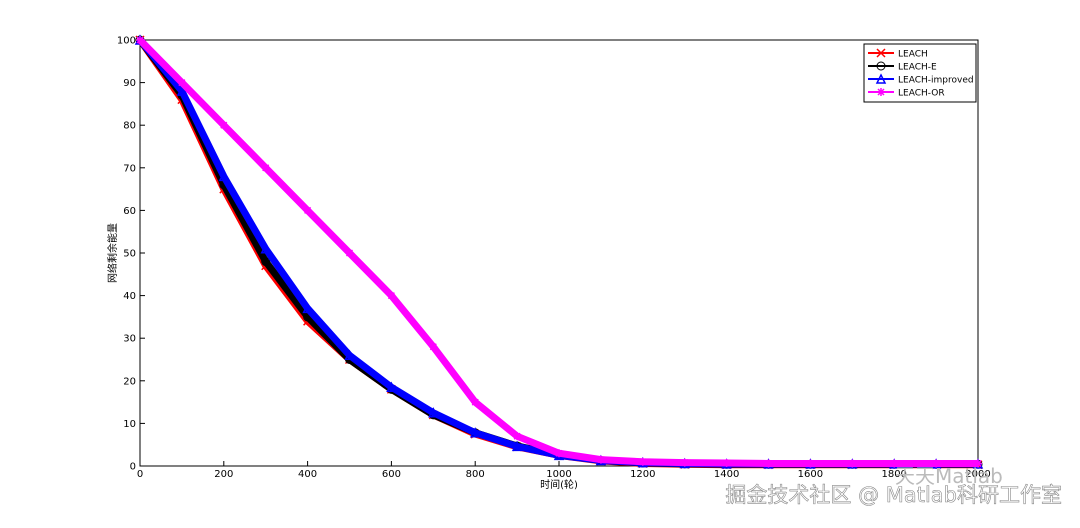  What do you see at coordinates (642, 474) in the screenshot?
I see `x-tick-label: 1200` at bounding box center [642, 474].